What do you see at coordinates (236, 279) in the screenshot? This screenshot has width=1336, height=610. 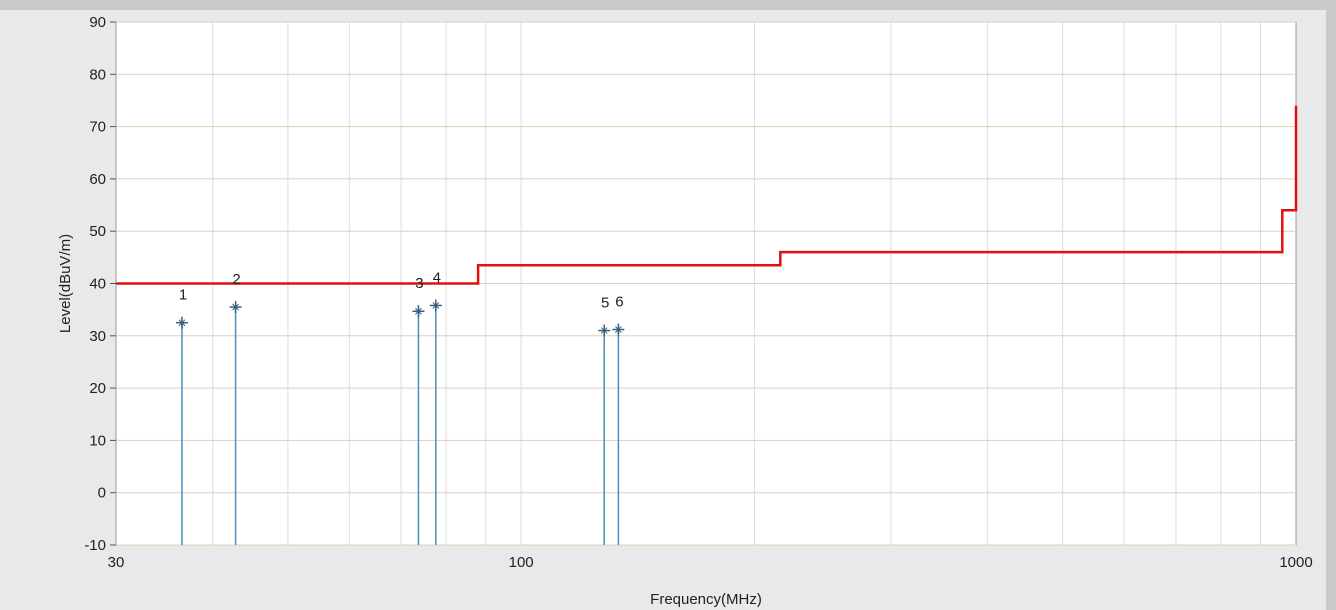 I see `marker-label: 2` at bounding box center [236, 279].